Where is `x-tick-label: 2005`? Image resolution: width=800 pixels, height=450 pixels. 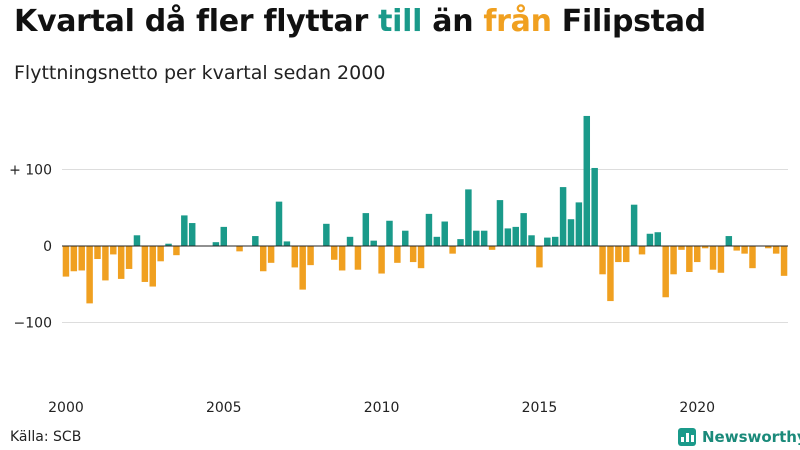 x-tick-label: 2005 is located at coordinates (224, 408).